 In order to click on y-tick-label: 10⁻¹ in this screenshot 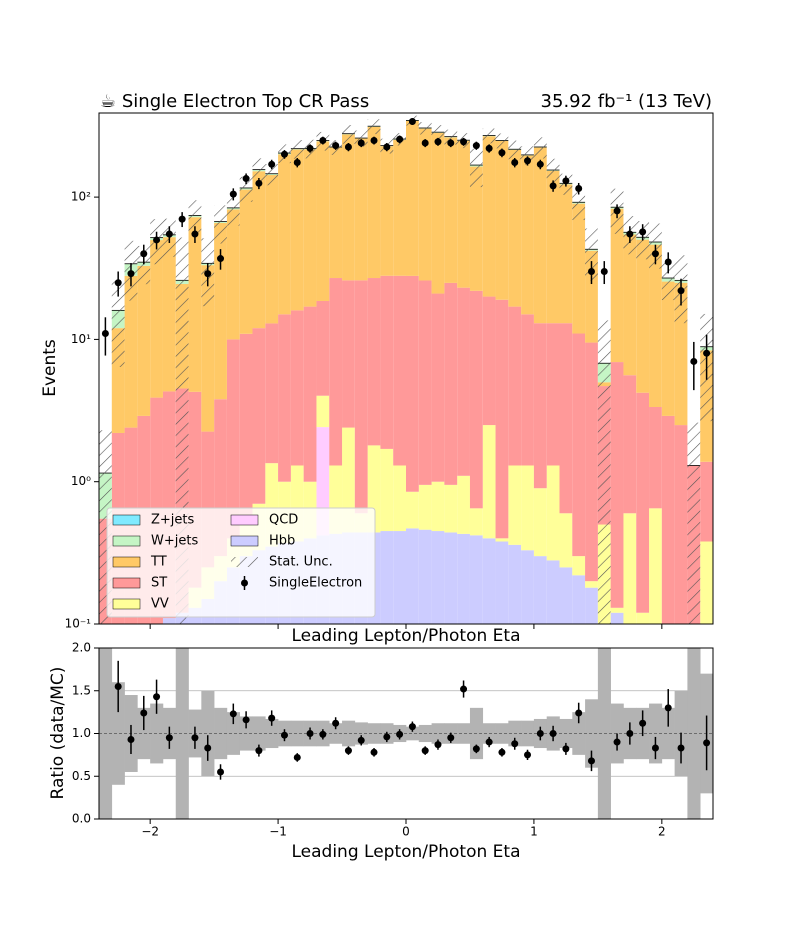, I will do `click(78, 624)`.